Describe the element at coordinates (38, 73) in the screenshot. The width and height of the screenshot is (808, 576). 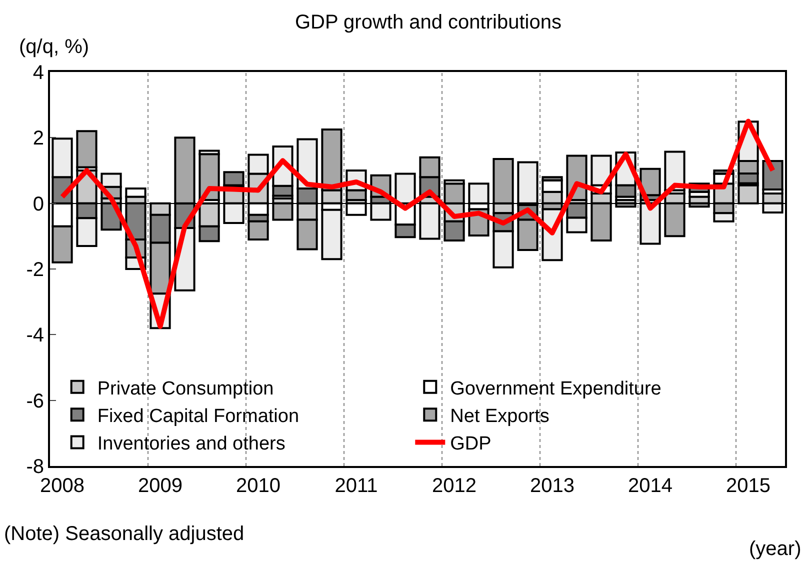
I see `y-tick-label: 4` at that location.